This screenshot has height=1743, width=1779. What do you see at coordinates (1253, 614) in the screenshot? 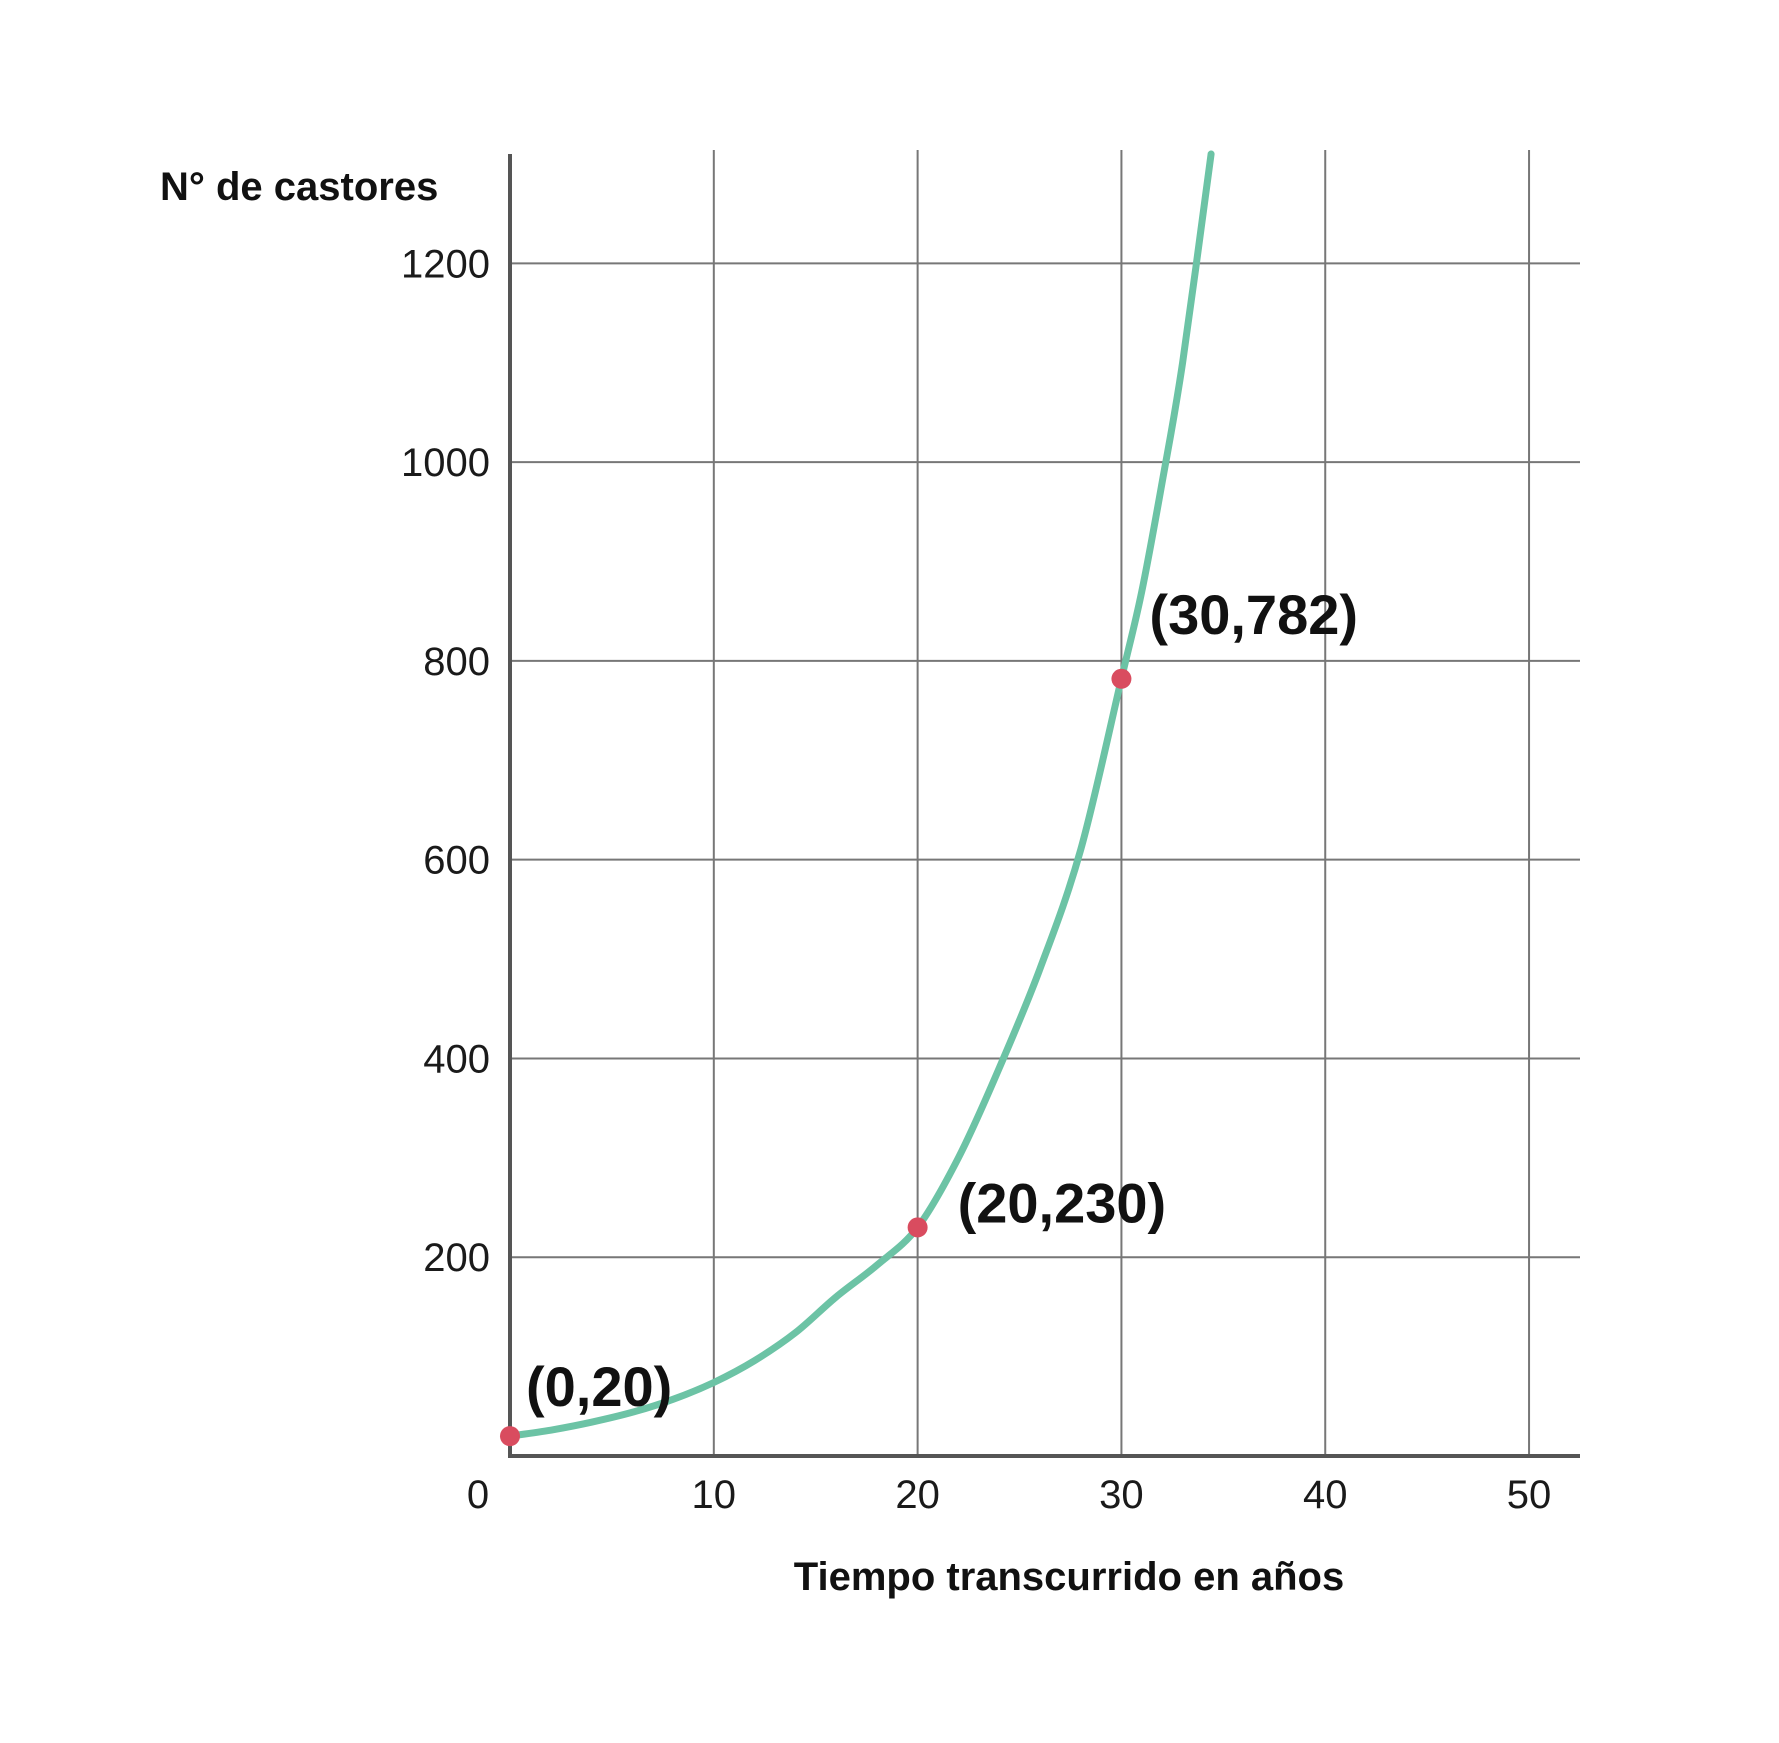
I see `point-label-30: (30,782)` at bounding box center [1253, 614].